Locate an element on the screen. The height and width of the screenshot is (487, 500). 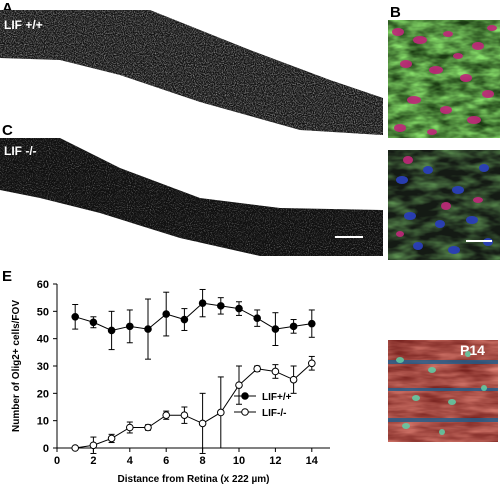
micrograph-f: P14 is located at coordinates (443, 391).